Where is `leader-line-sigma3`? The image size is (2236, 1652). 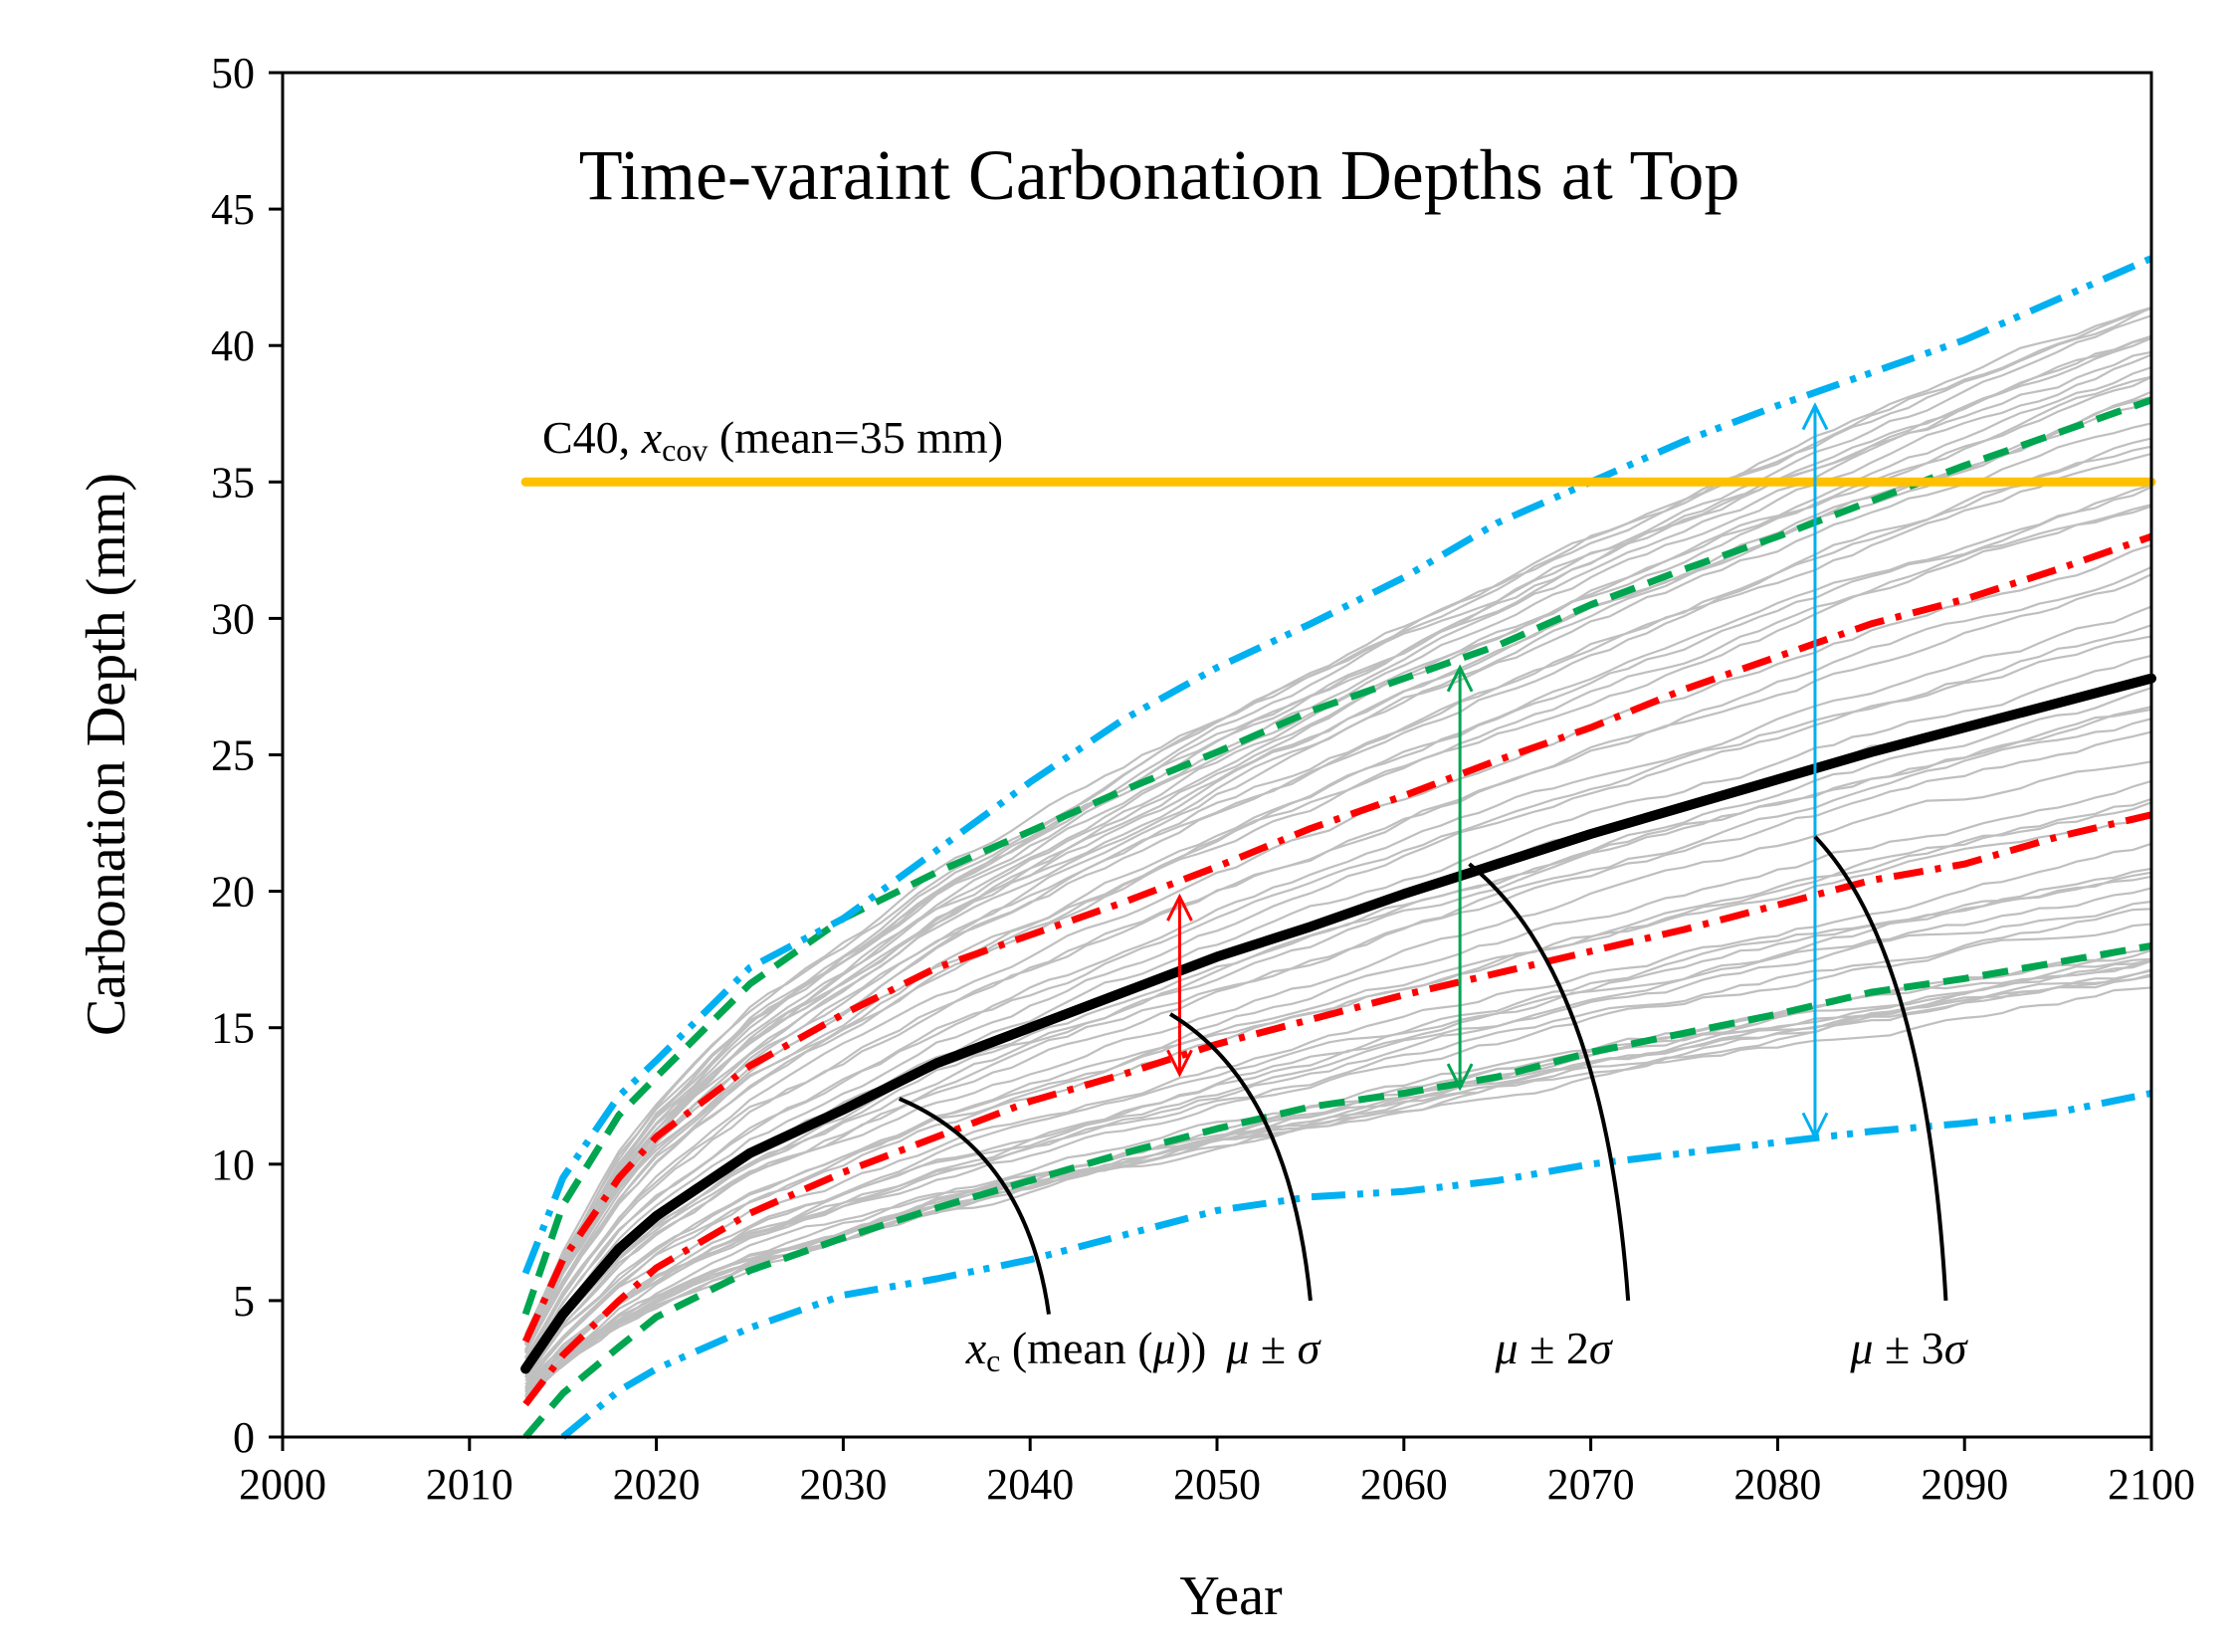 leader-line-sigma3 is located at coordinates (1881, 1068).